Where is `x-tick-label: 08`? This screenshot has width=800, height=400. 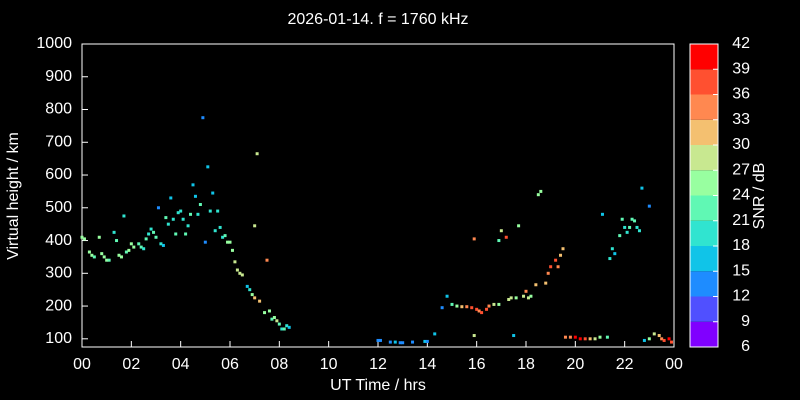
x-tick-label: 08 is located at coordinates (279, 364).